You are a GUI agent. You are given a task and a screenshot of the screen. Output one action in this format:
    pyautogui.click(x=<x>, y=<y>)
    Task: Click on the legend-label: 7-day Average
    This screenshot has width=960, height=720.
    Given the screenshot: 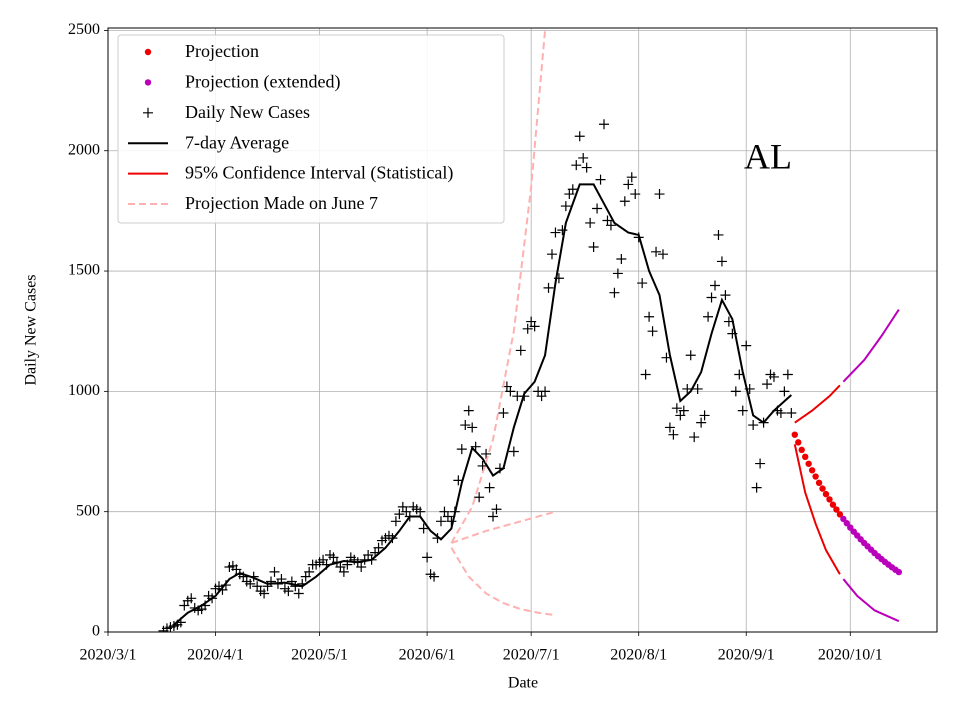 What is the action you would take?
    pyautogui.click(x=237, y=142)
    